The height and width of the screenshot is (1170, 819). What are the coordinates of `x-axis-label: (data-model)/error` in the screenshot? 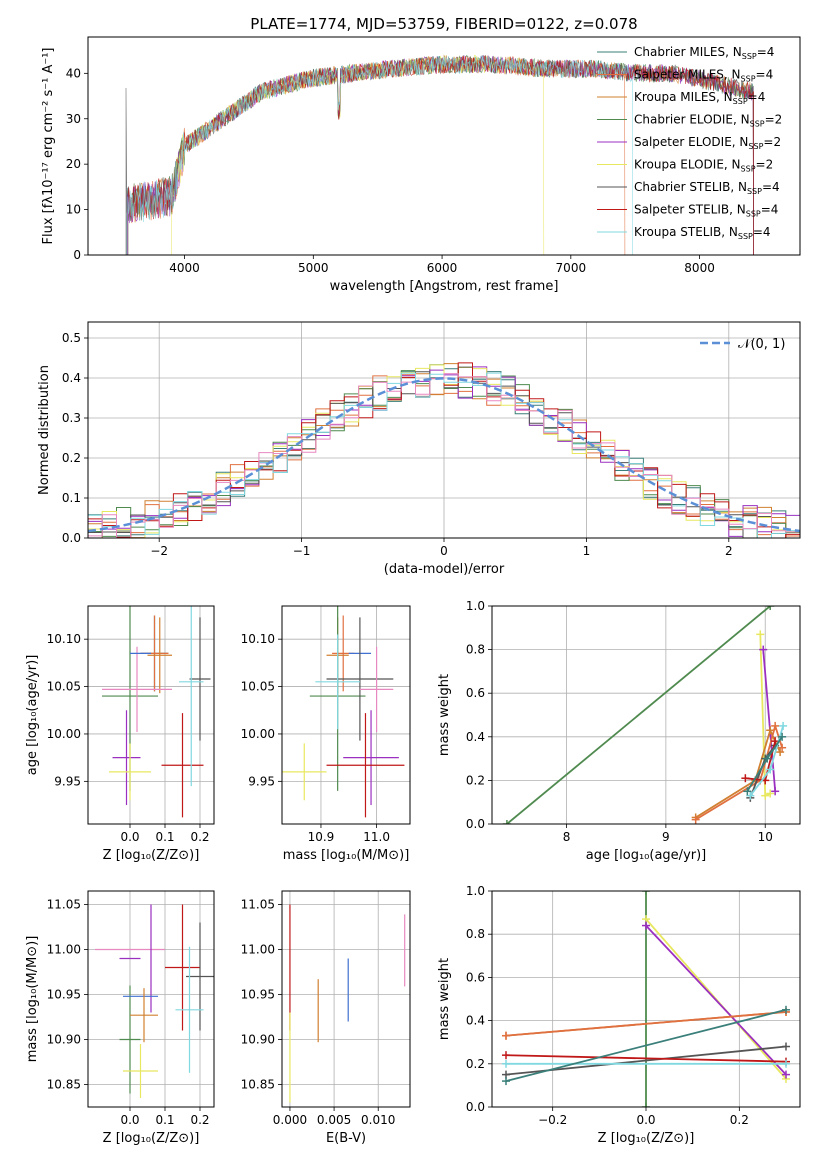 It's located at (444, 569).